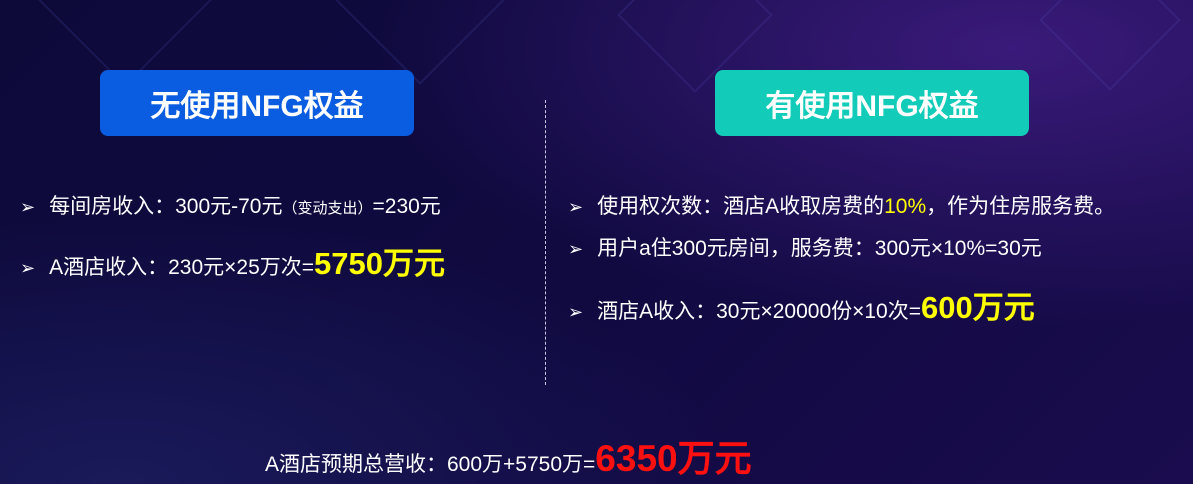  Describe the element at coordinates (406, 206) in the screenshot. I see `item-text: =230元` at that location.